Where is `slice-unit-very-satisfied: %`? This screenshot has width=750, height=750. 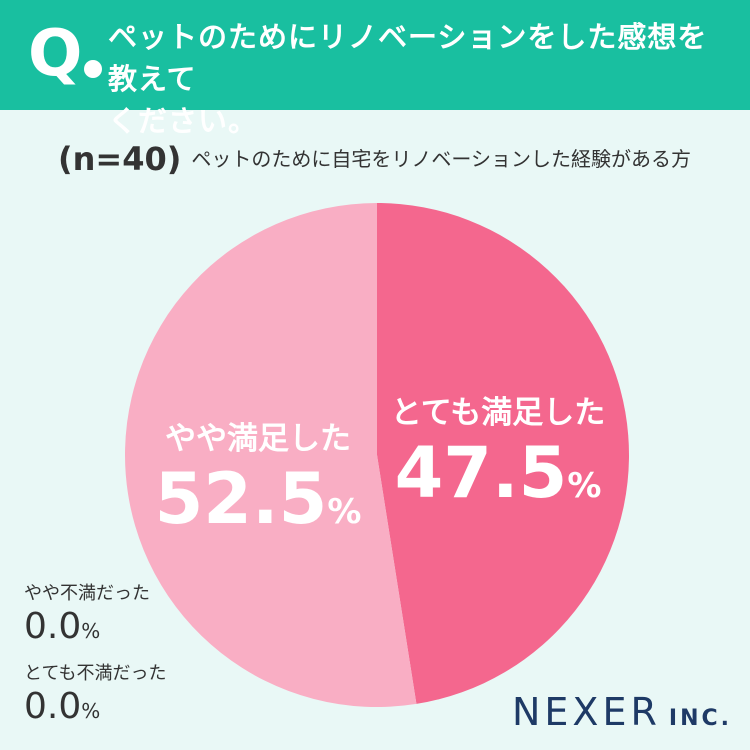 slice-unit-very-satisfied: % is located at coordinates (584, 486).